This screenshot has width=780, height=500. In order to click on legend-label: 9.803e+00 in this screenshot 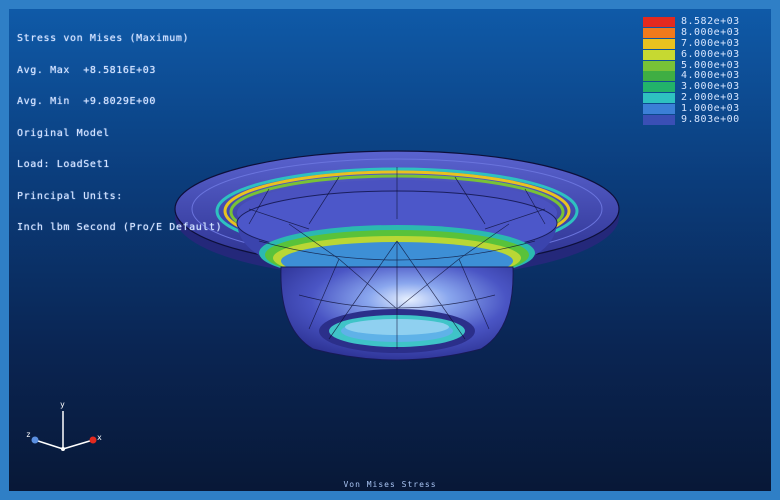, I will do `click(710, 120)`.